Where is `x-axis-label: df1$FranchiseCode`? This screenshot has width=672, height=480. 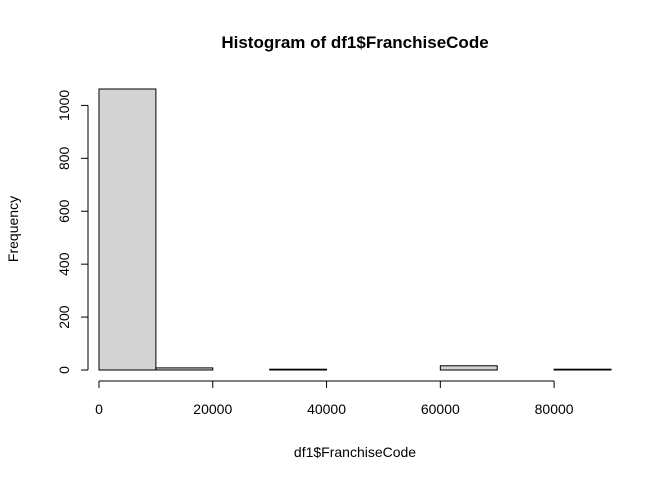
x-axis-label: df1$FranchiseCode is located at coordinates (355, 452).